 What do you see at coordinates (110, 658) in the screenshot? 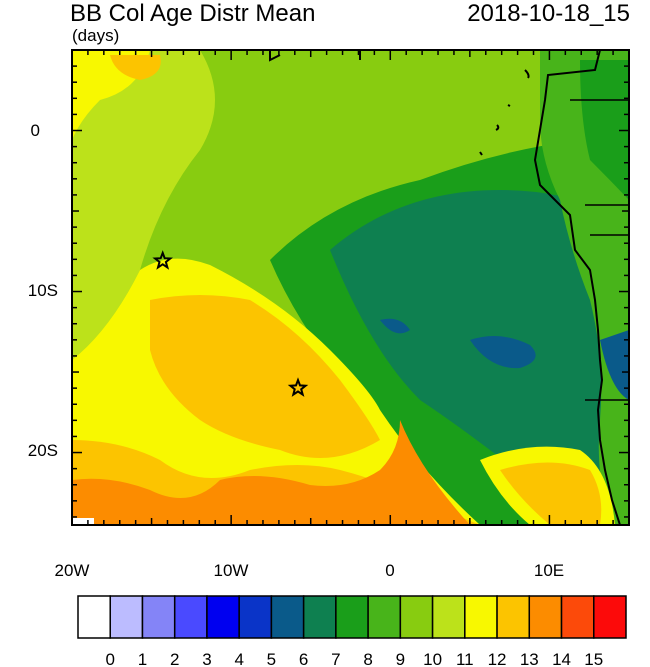
I see `colorbar-tick-label: 0` at bounding box center [110, 658].